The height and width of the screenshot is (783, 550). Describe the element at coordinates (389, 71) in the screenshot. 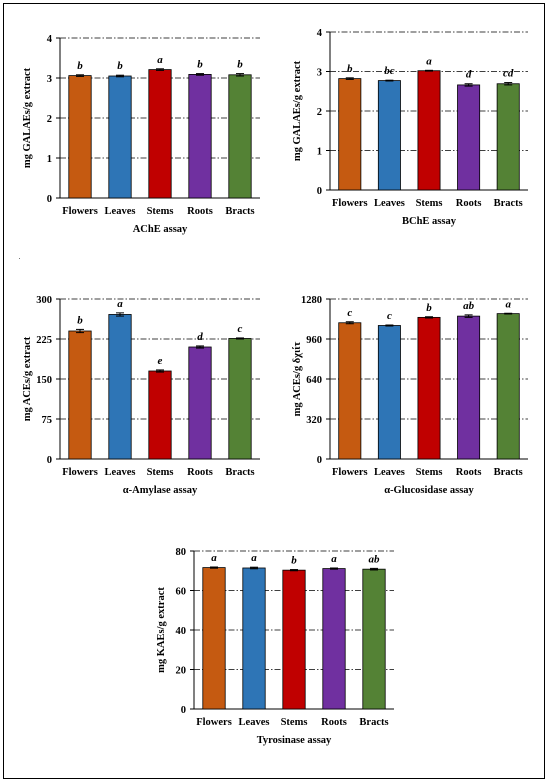

I see `significance-letter: bc` at that location.